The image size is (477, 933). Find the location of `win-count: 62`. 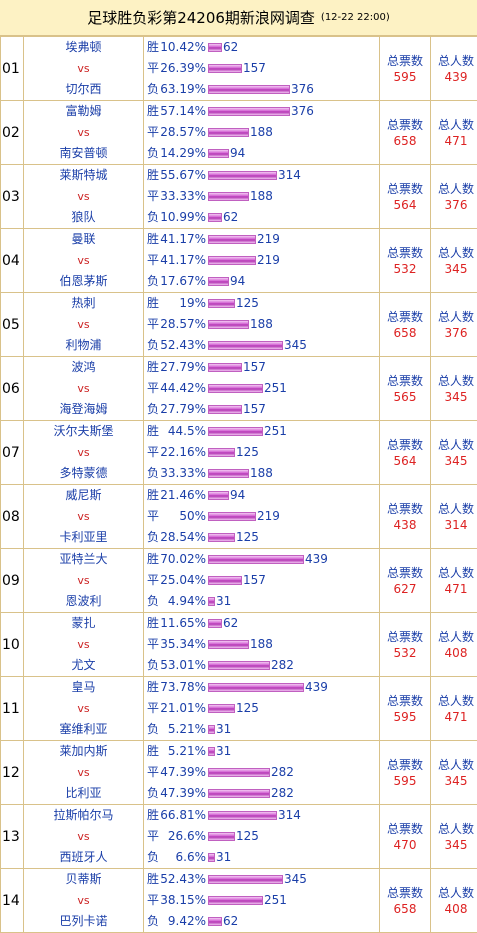

win-count: 62 is located at coordinates (230, 623).